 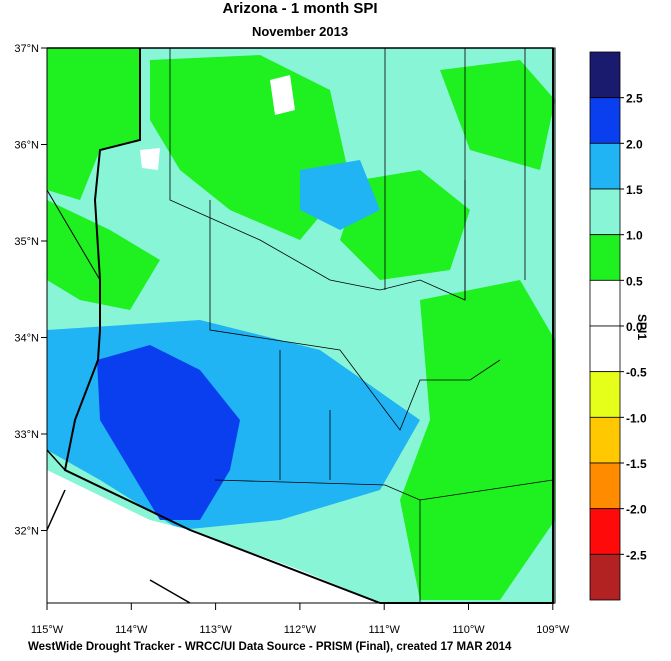 I want to click on lat-tick-label: 32°N, so click(x=26, y=532).